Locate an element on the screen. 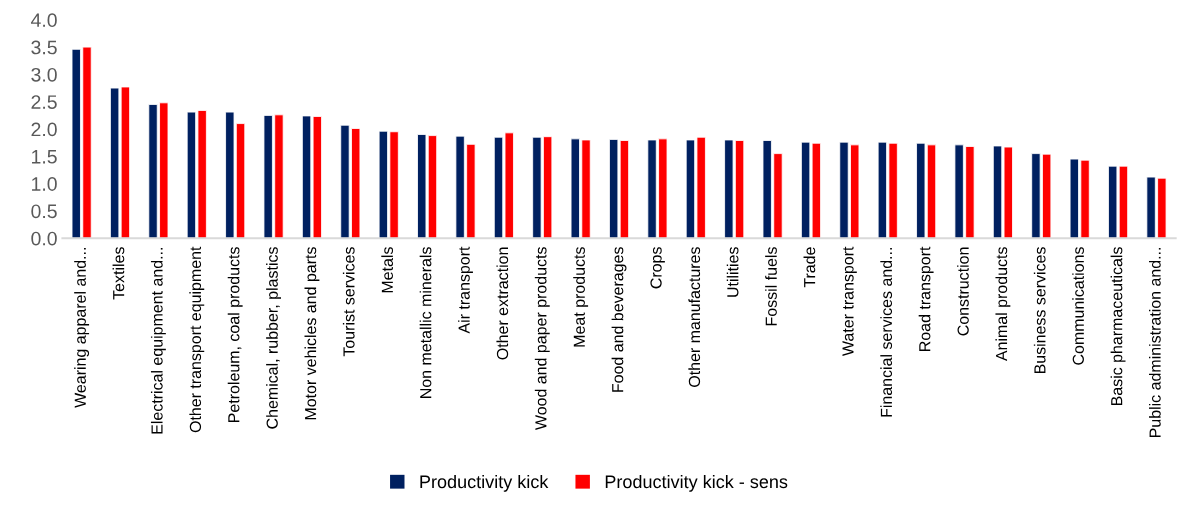 The width and height of the screenshot is (1178, 508). x-tick-label: Food and beverages is located at coordinates (619, 319).